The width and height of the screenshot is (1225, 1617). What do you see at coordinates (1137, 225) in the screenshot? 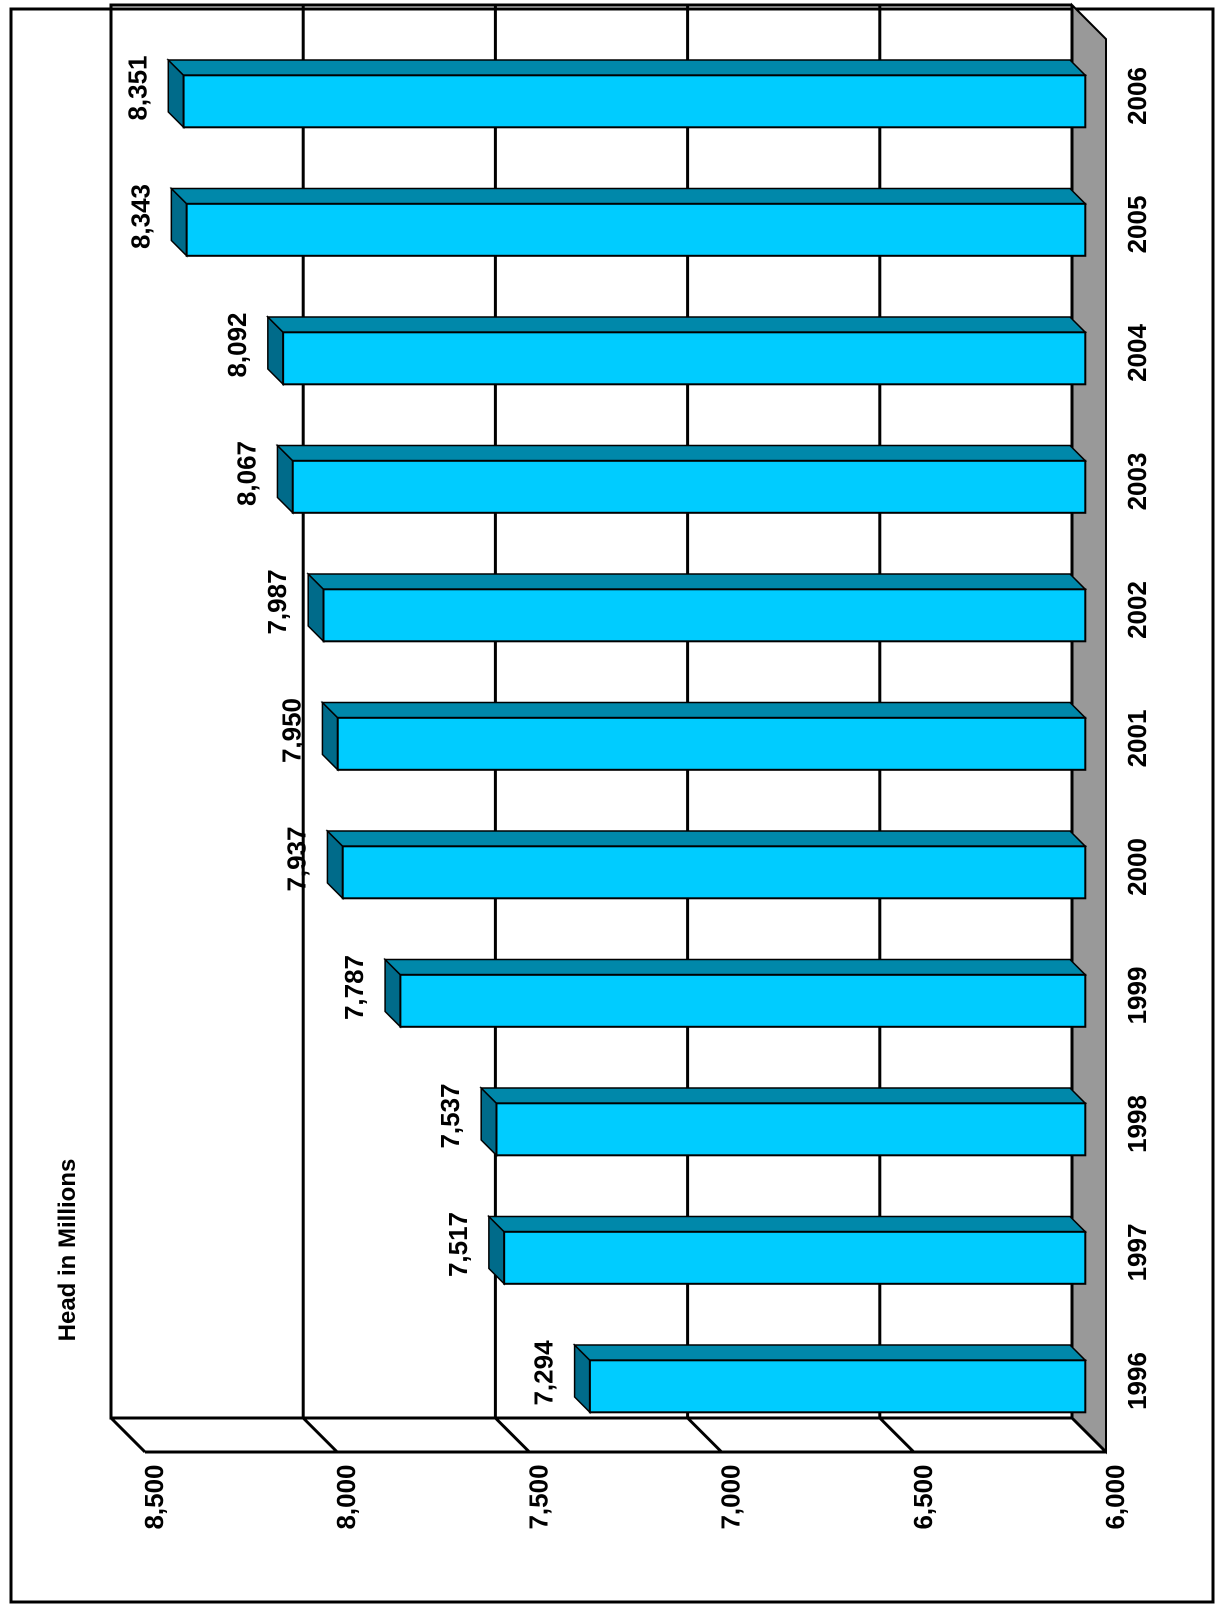
I see `category-label: 2005` at bounding box center [1137, 225].